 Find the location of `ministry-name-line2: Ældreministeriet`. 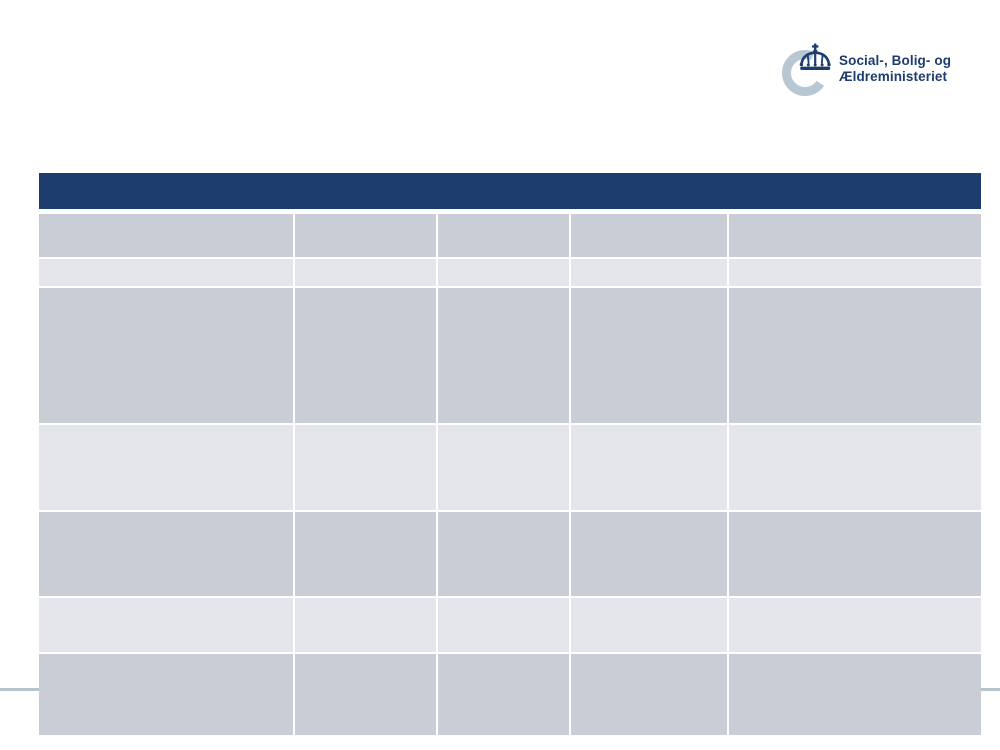

ministry-name-line2: Ældreministeriet is located at coordinates (893, 76).